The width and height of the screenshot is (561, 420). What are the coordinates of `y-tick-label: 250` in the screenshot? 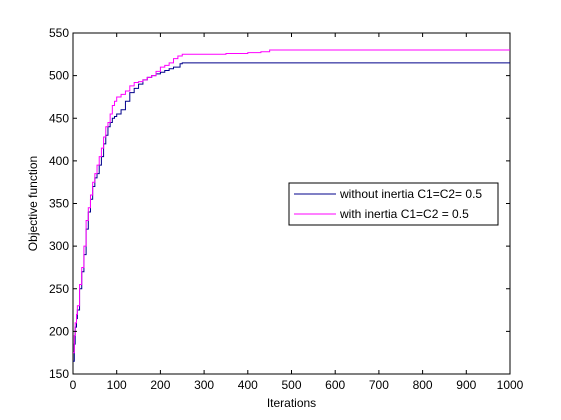 It's located at (59, 289).